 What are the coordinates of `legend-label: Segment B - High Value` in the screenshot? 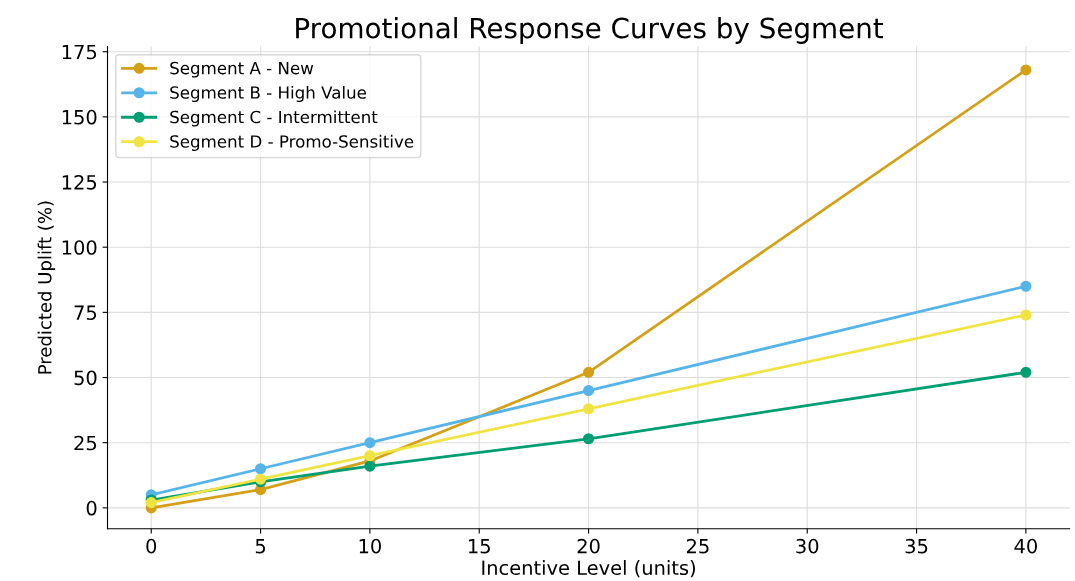 It's located at (268, 94).